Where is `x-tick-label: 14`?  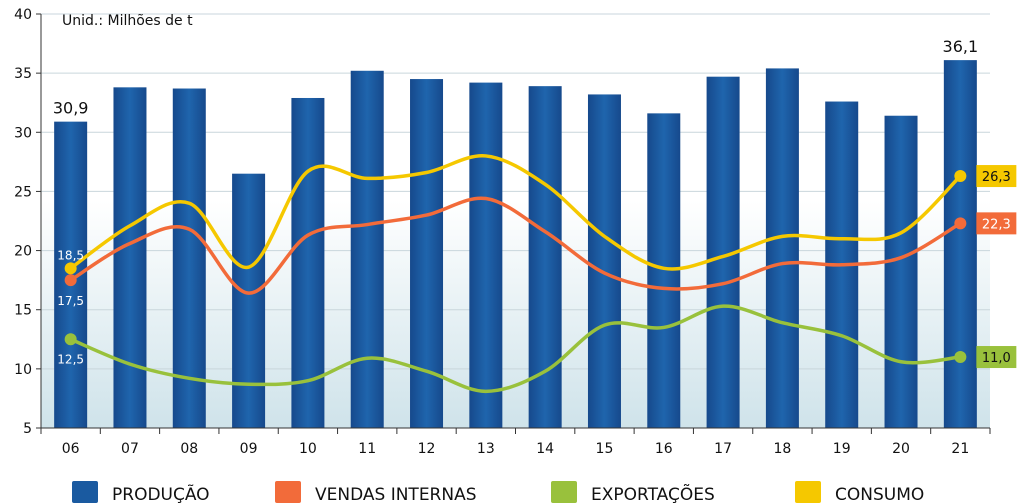 x-tick-label: 14 is located at coordinates (545, 449).